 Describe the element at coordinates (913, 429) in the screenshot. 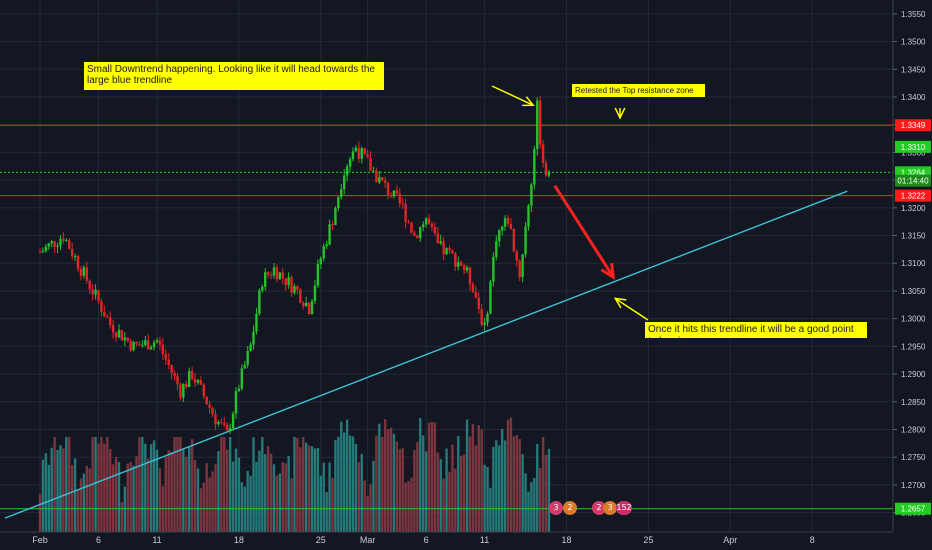

I see `price-tick-label: 1.2800` at that location.